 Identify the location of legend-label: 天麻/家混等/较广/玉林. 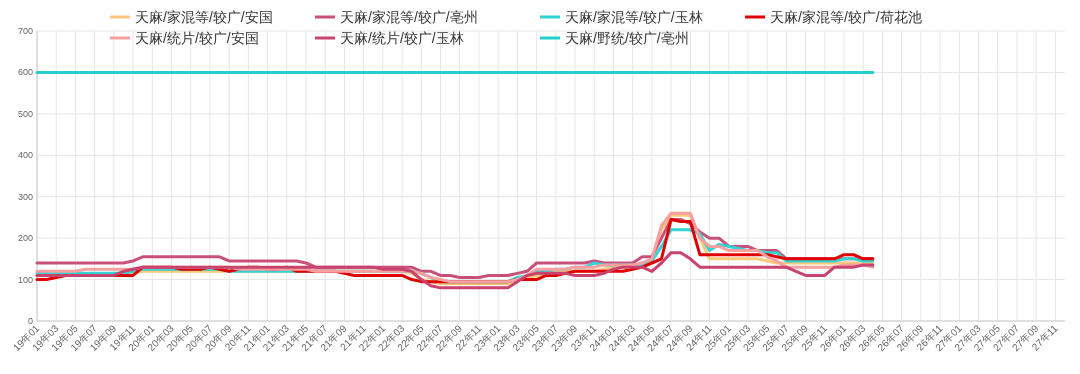
(634, 17).